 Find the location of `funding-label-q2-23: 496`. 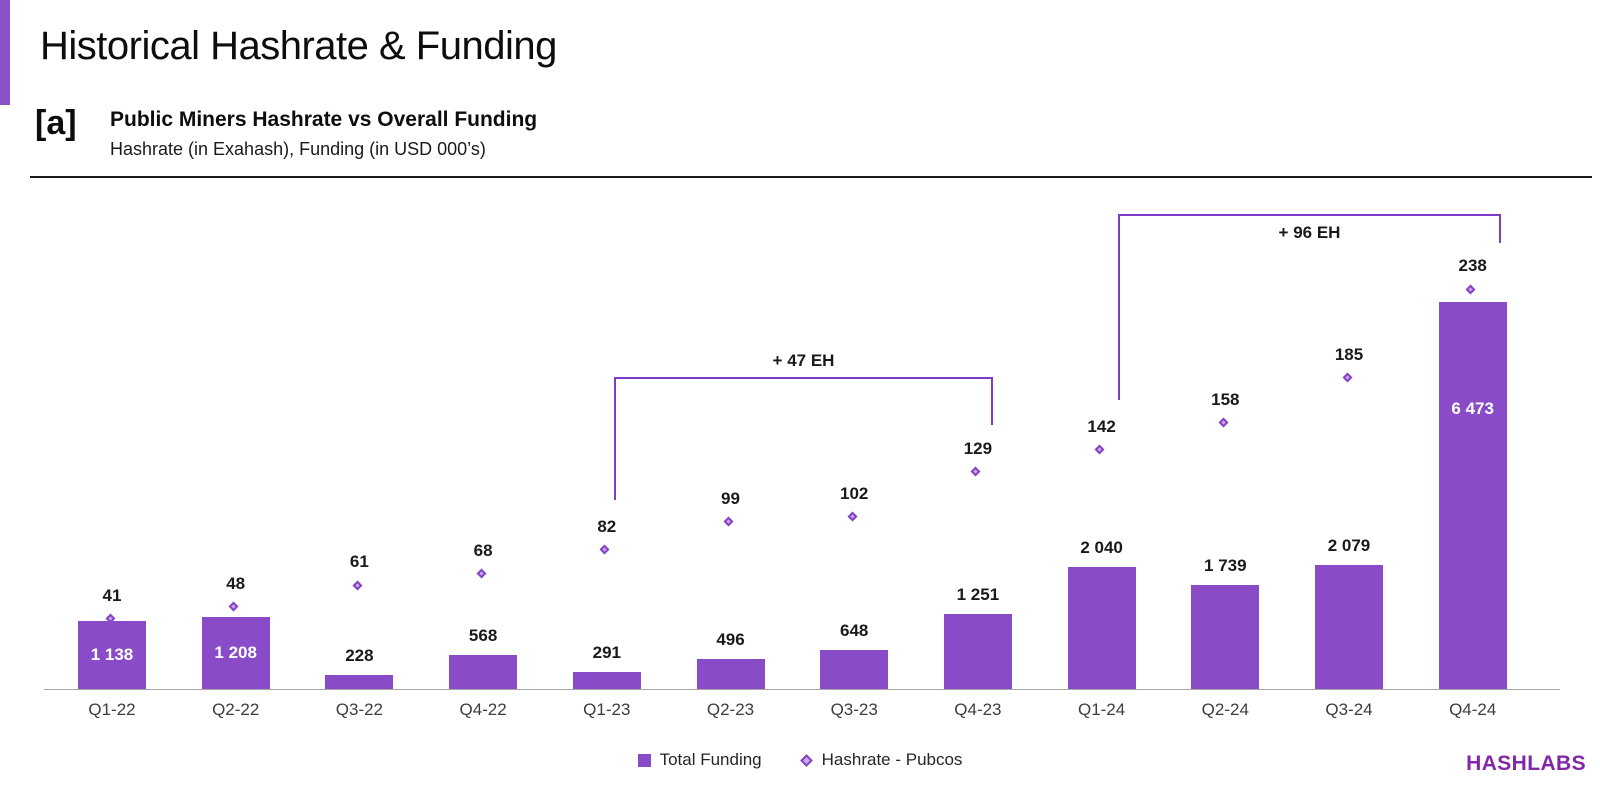

funding-label-q2-23: 496 is located at coordinates (730, 640).